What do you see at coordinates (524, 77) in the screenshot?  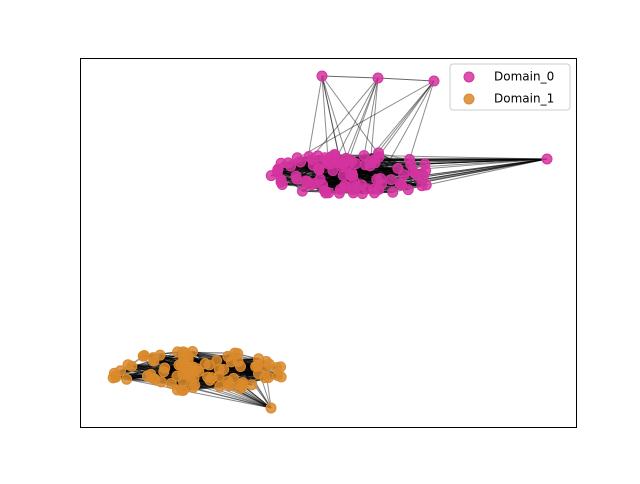 I see `legend-label: Domain_0` at bounding box center [524, 77].